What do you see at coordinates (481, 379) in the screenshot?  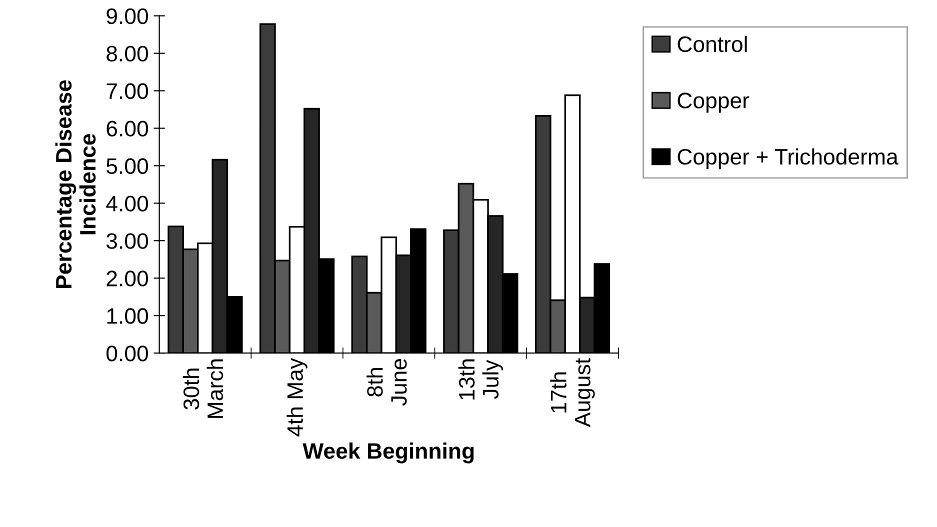 I see `x-tick-label: 13th July` at bounding box center [481, 379].